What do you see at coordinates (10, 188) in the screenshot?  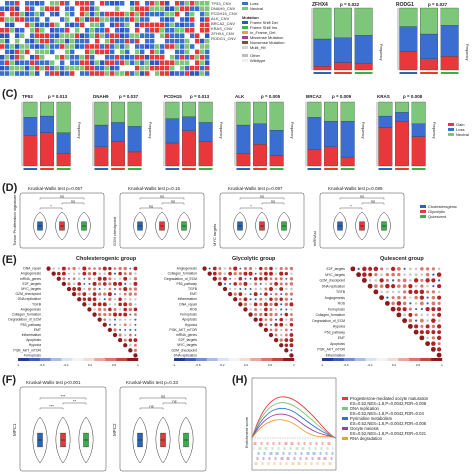 I see `panel-label-d: (D)` at bounding box center [10, 188].